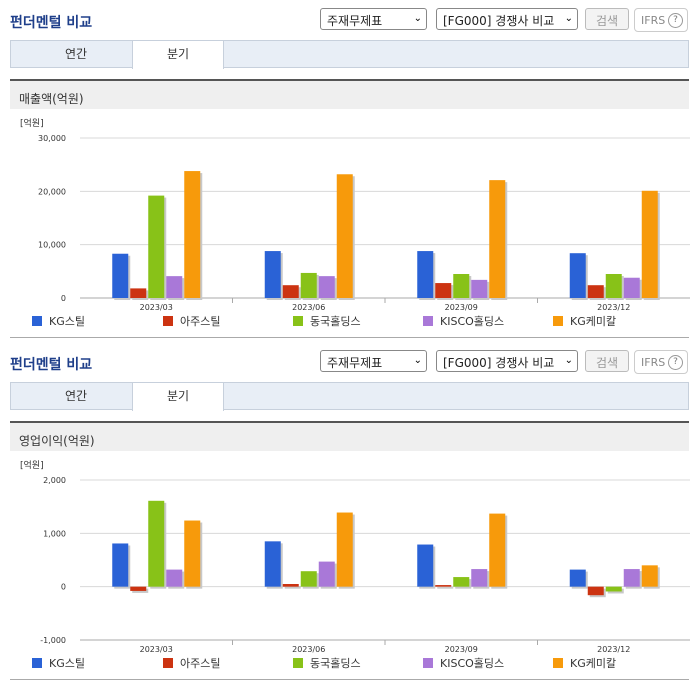 This screenshot has width=696, height=684. I want to click on y-tick-label: 1,000, so click(54, 533).